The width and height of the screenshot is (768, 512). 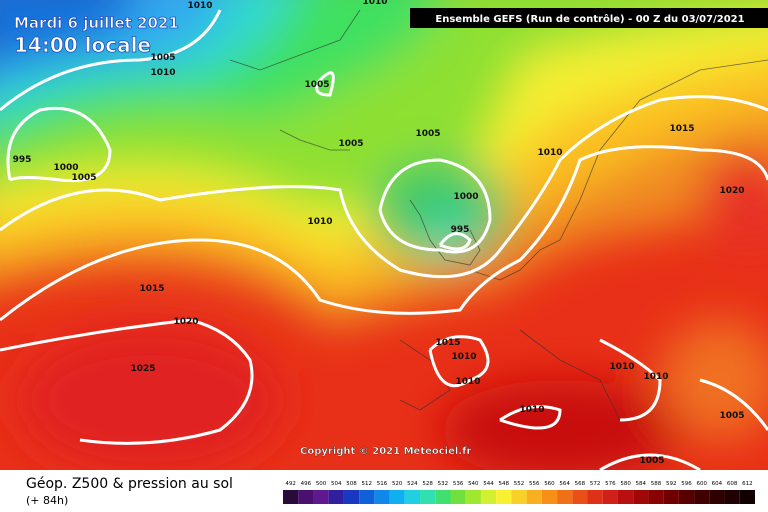 I want to click on legend-label: 556, so click(x=534, y=484).